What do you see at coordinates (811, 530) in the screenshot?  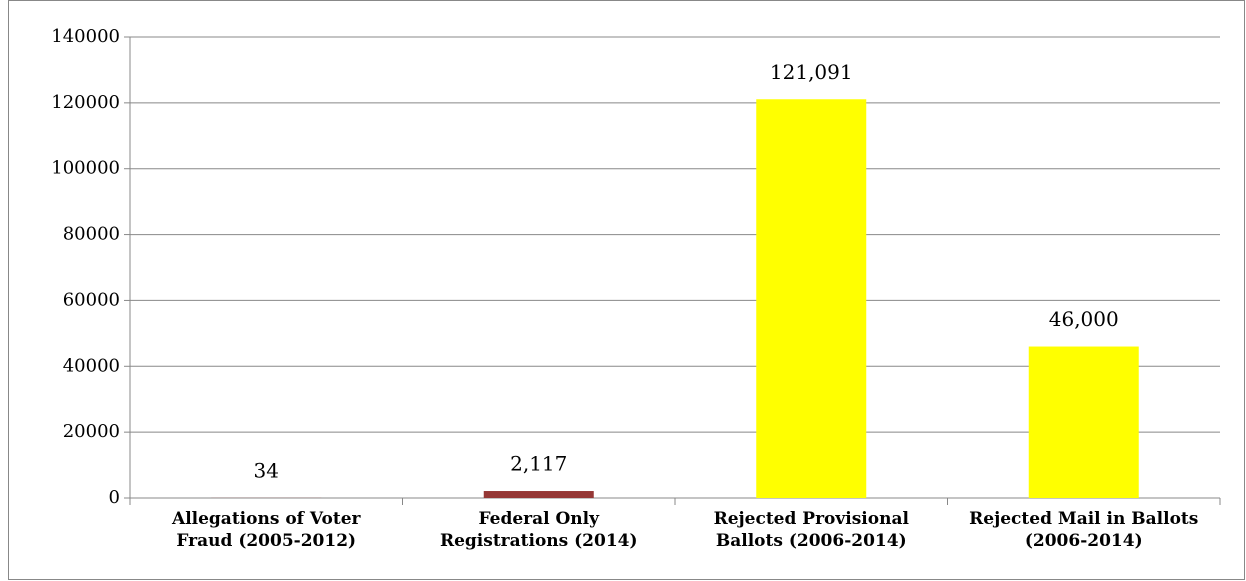 I see `x-tick-label: Rejected Provisional Ballots (2006-2014)` at bounding box center [811, 530].